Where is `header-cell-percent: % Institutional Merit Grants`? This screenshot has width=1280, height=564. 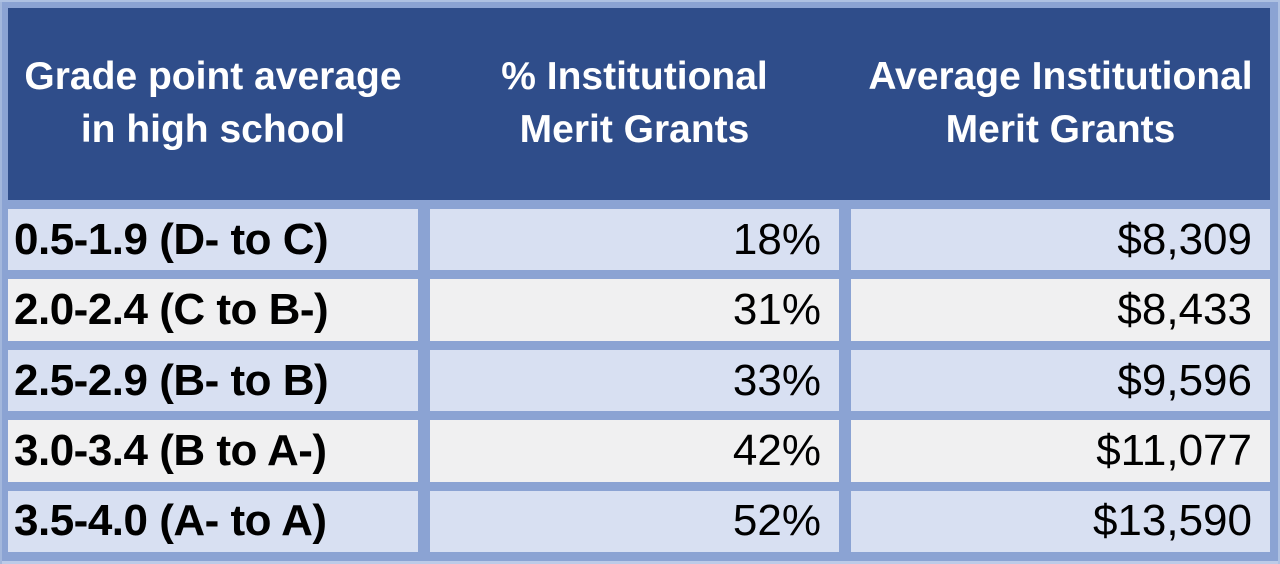 header-cell-percent: % Institutional Merit Grants is located at coordinates (634, 104).